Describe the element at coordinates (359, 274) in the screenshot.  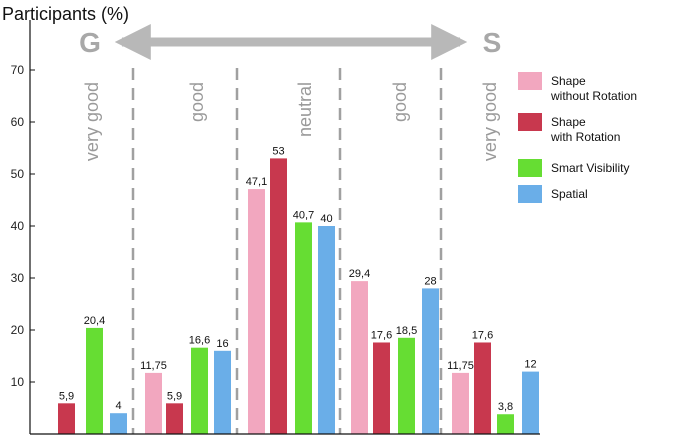
I see `bar-value-label: 29,4` at that location.